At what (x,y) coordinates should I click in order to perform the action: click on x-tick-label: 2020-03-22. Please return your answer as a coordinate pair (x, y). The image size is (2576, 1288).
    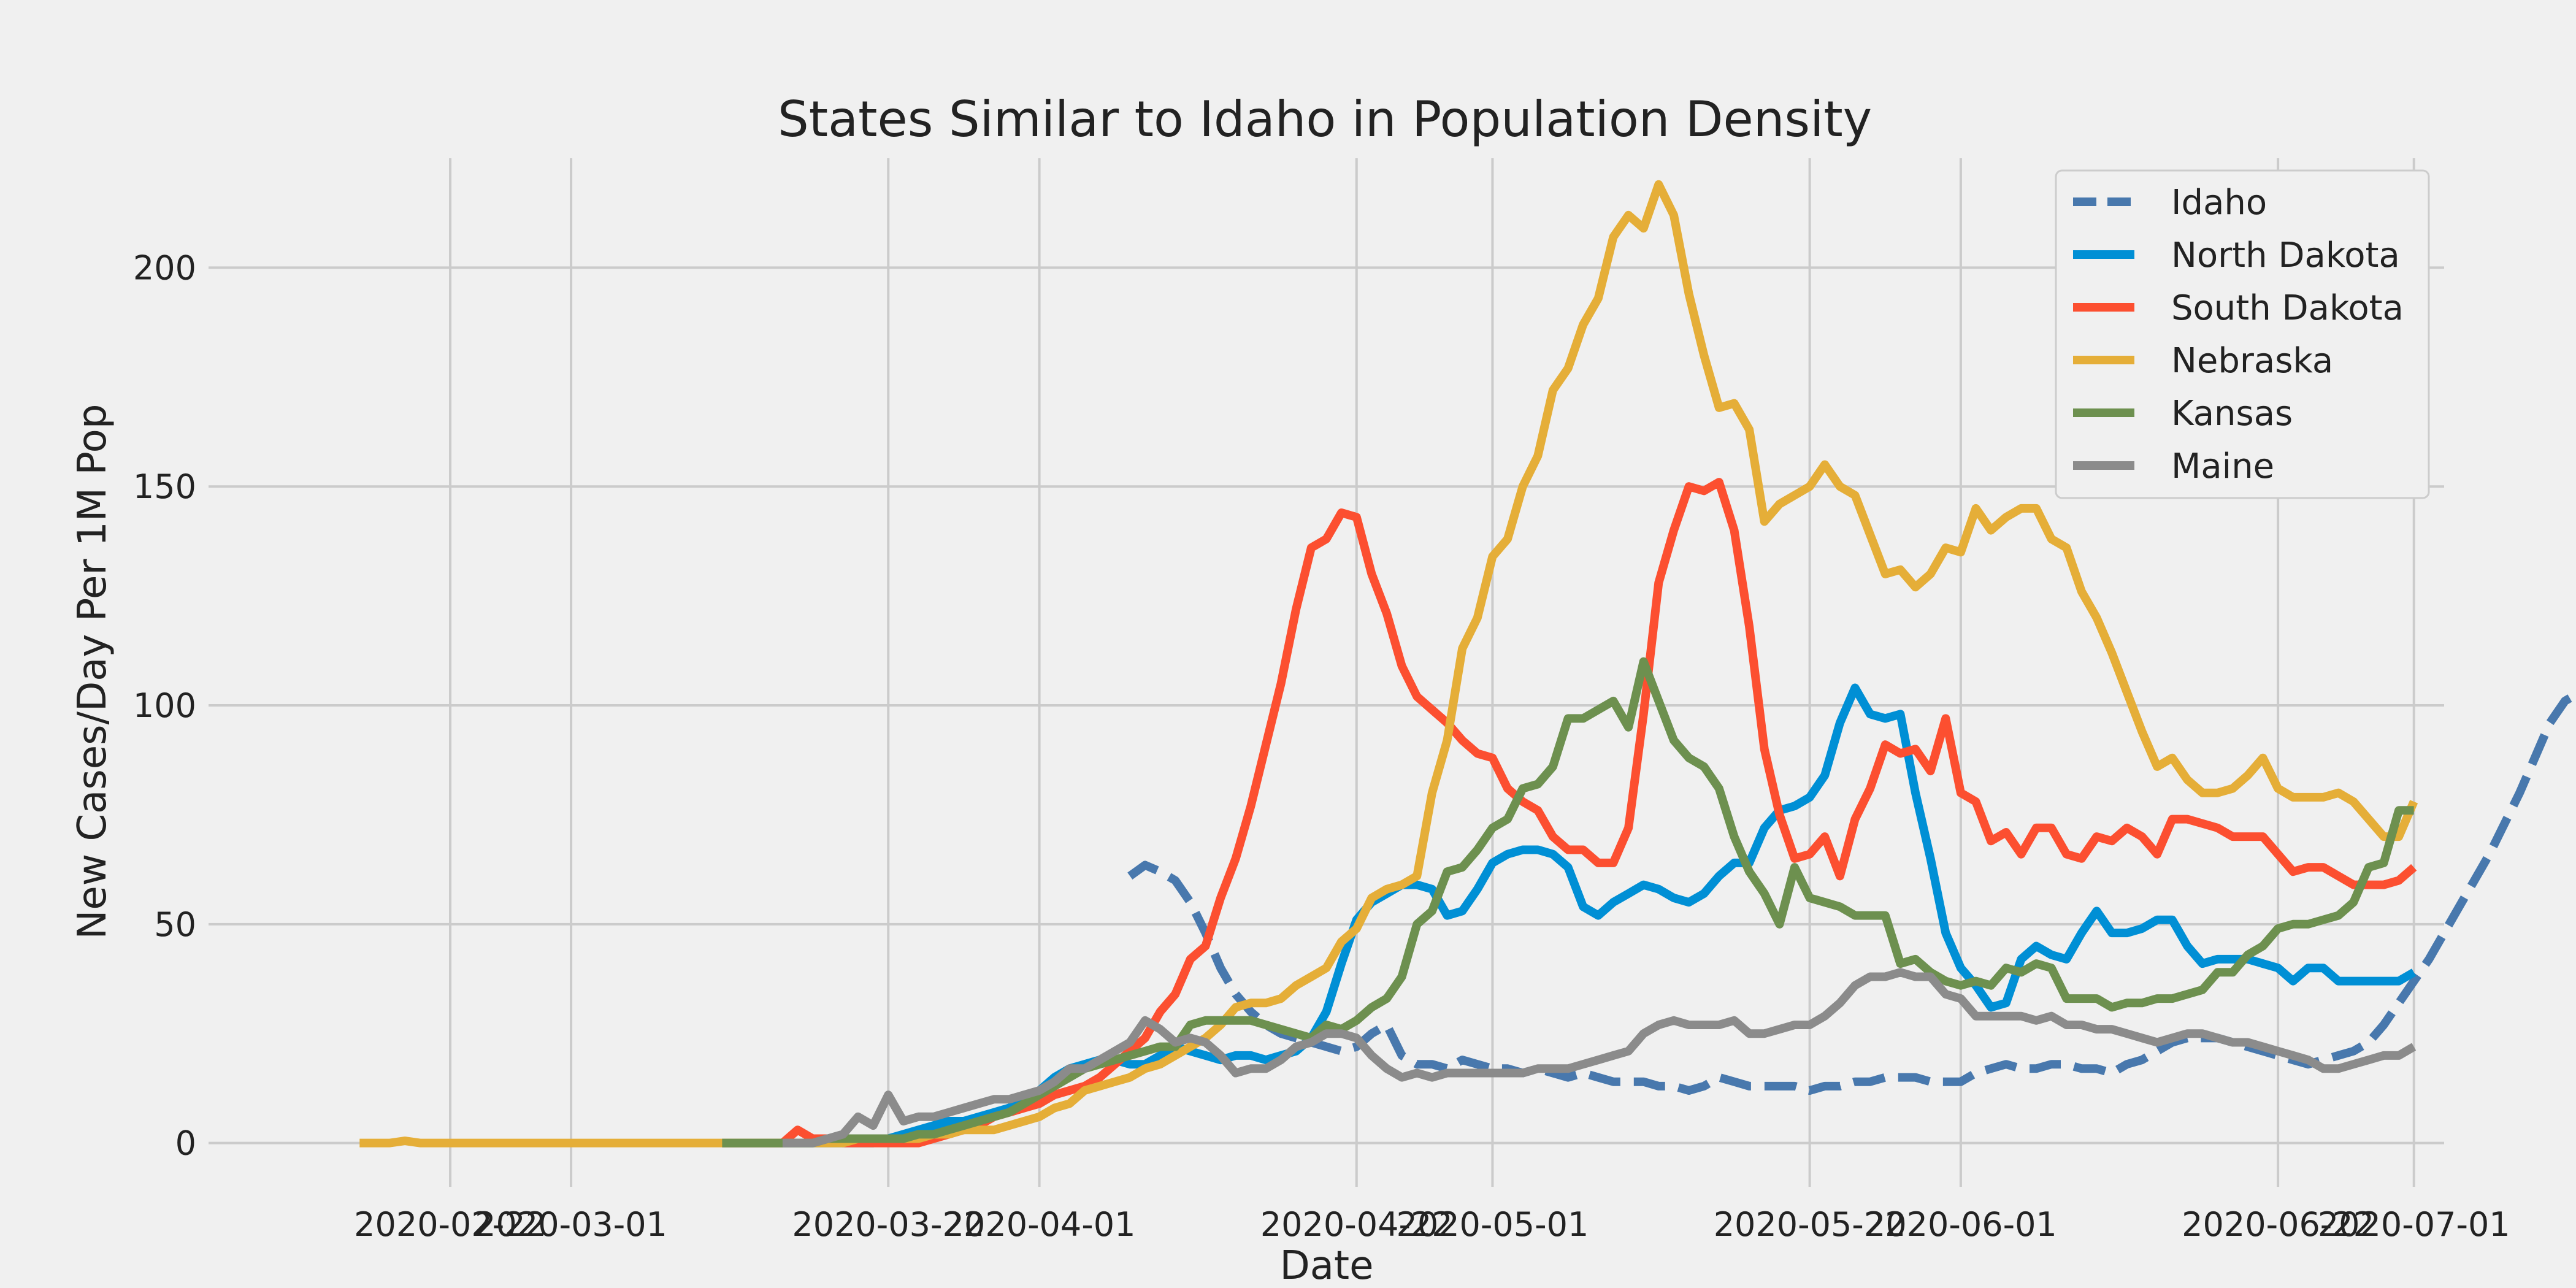
    Looking at the image, I should click on (888, 1224).